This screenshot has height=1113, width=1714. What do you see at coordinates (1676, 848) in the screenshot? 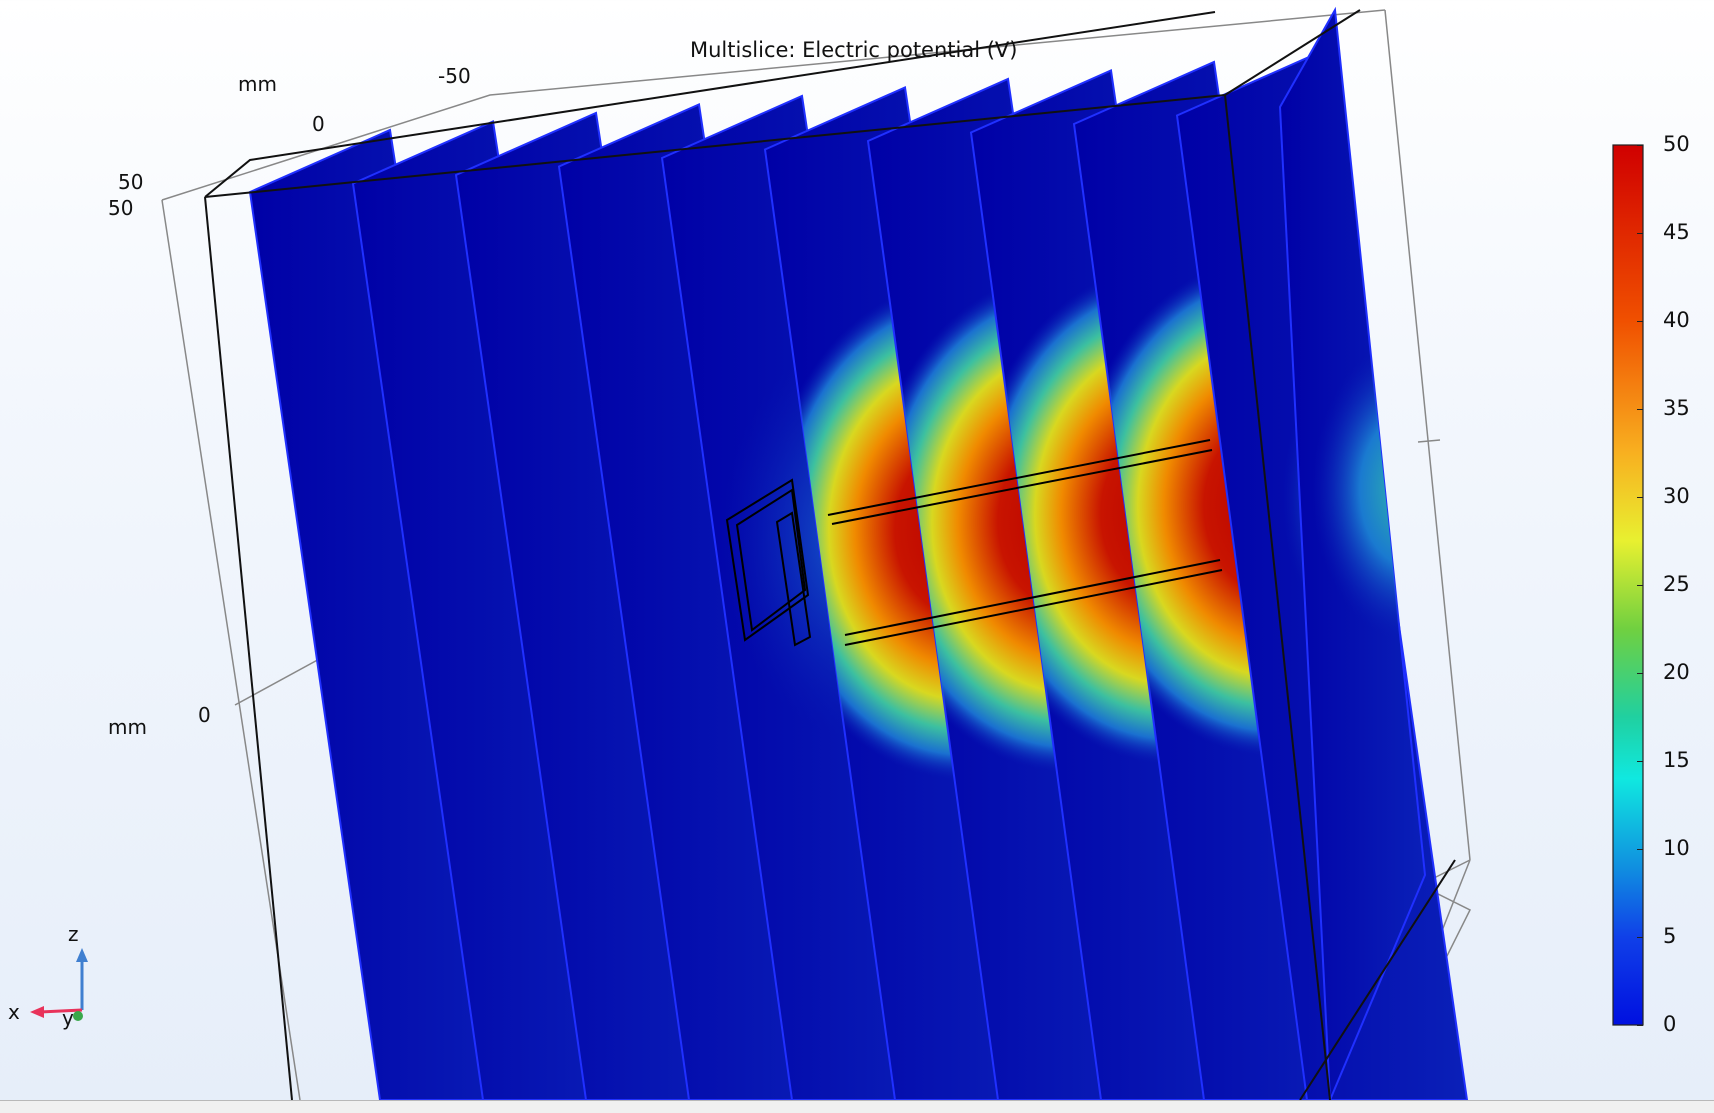
I see `colorbar-tick-label: 10` at bounding box center [1676, 848].